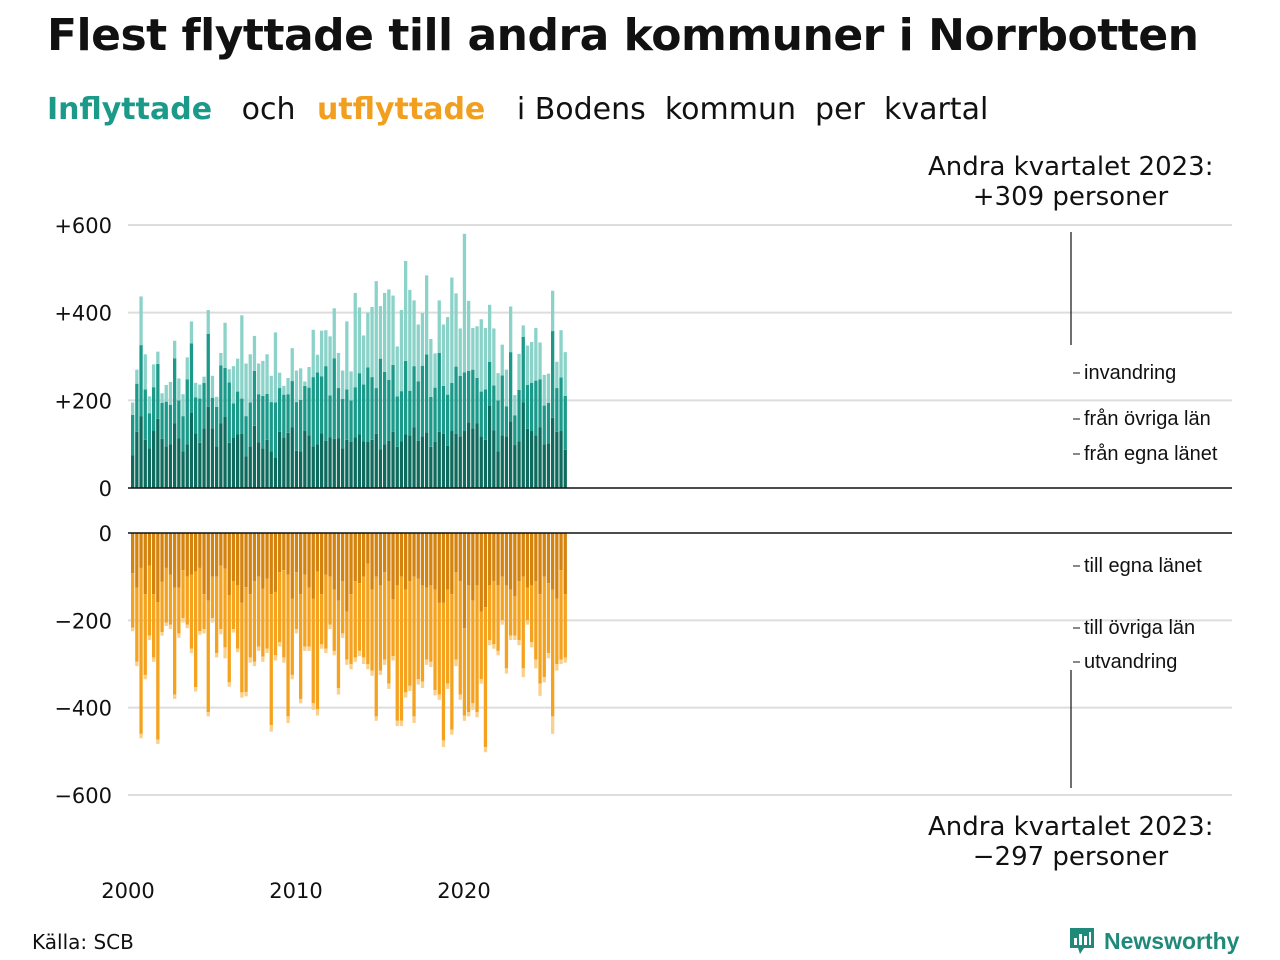 The width and height of the screenshot is (1280, 960). What do you see at coordinates (1070, 182) in the screenshot?
I see `annotation-top: Andra kvartalet 2023: +309 personer` at bounding box center [1070, 182].